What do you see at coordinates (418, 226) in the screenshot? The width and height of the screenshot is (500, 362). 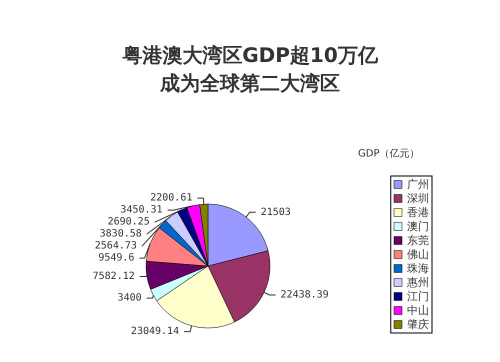 I see `legend-label: 澳门` at bounding box center [418, 226].